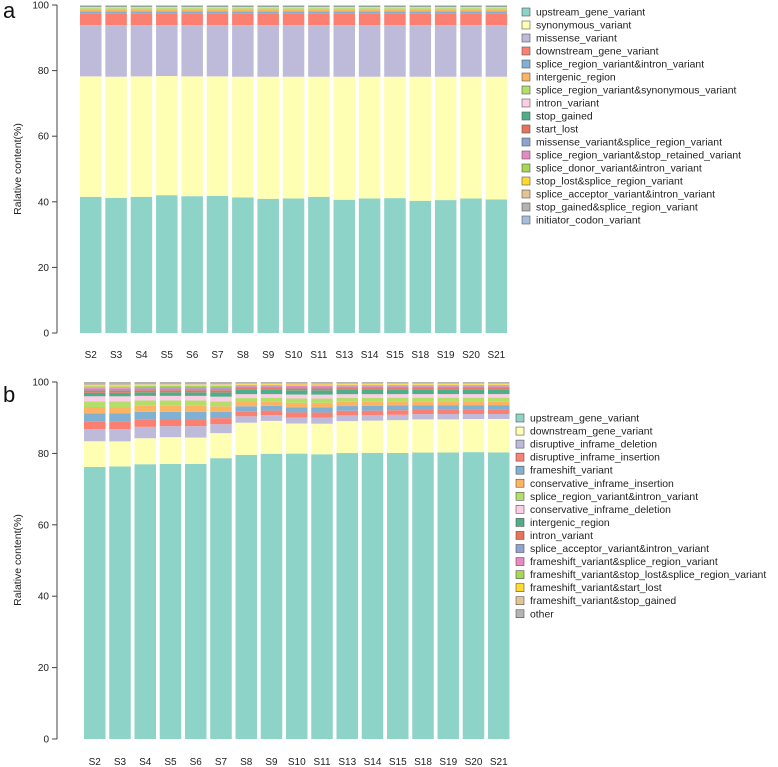 The width and height of the screenshot is (778, 767). I want to click on legend-label: splice_region_variant&intron_variant, so click(620, 65).